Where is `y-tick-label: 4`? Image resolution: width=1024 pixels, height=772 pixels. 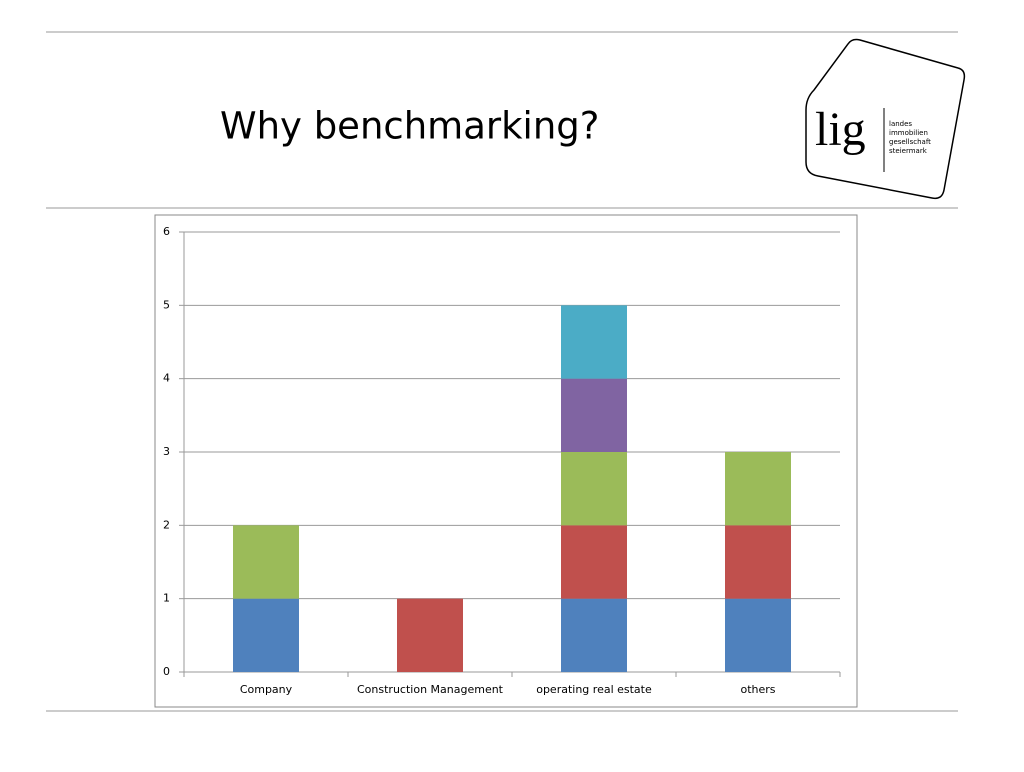 y-tick-label: 4 is located at coordinates (166, 378).